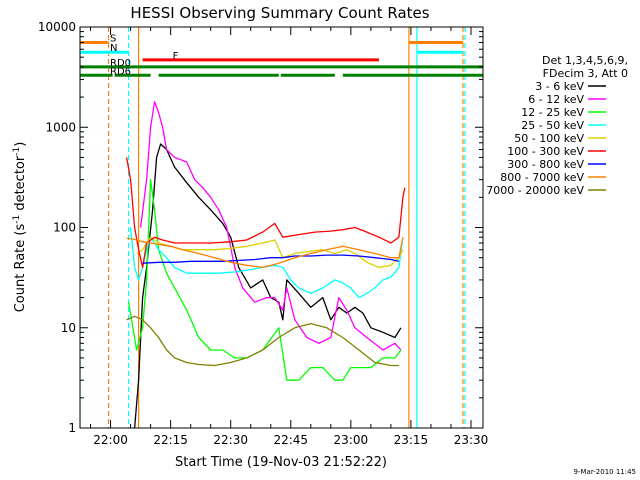 Image resolution: width=640 pixels, height=480 pixels. What do you see at coordinates (552, 125) in the screenshot?
I see `legend-entry-label: 25 - 50 keV` at bounding box center [552, 125].